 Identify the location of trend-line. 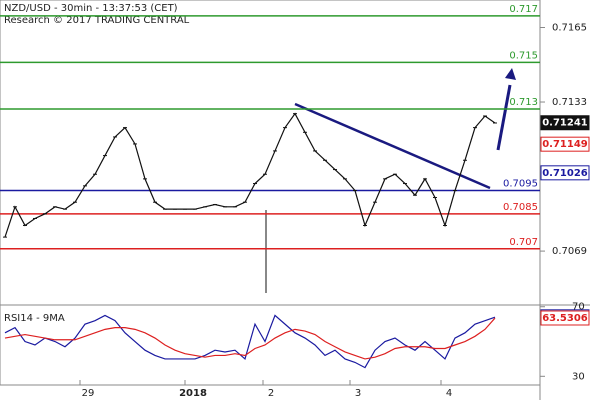
(392, 146).